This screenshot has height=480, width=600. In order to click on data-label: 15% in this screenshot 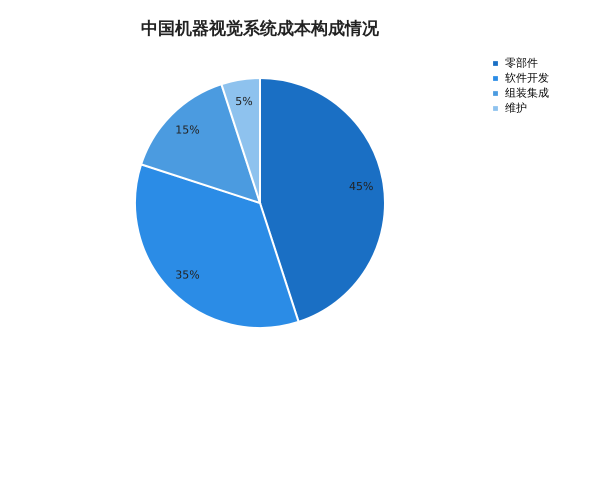, I will do `click(187, 130)`.